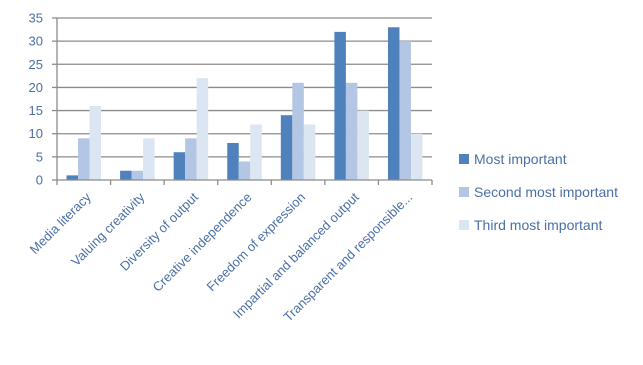 This screenshot has width=643, height=365. I want to click on x-tick-label: Freedom of expression, so click(256, 242).